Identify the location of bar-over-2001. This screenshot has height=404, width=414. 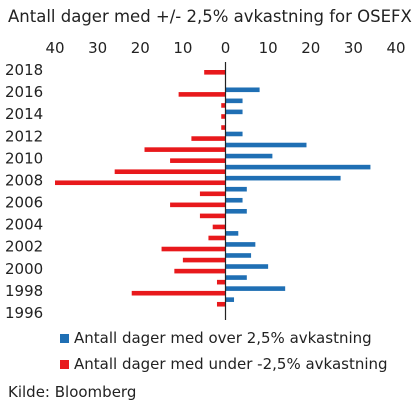
(238, 255).